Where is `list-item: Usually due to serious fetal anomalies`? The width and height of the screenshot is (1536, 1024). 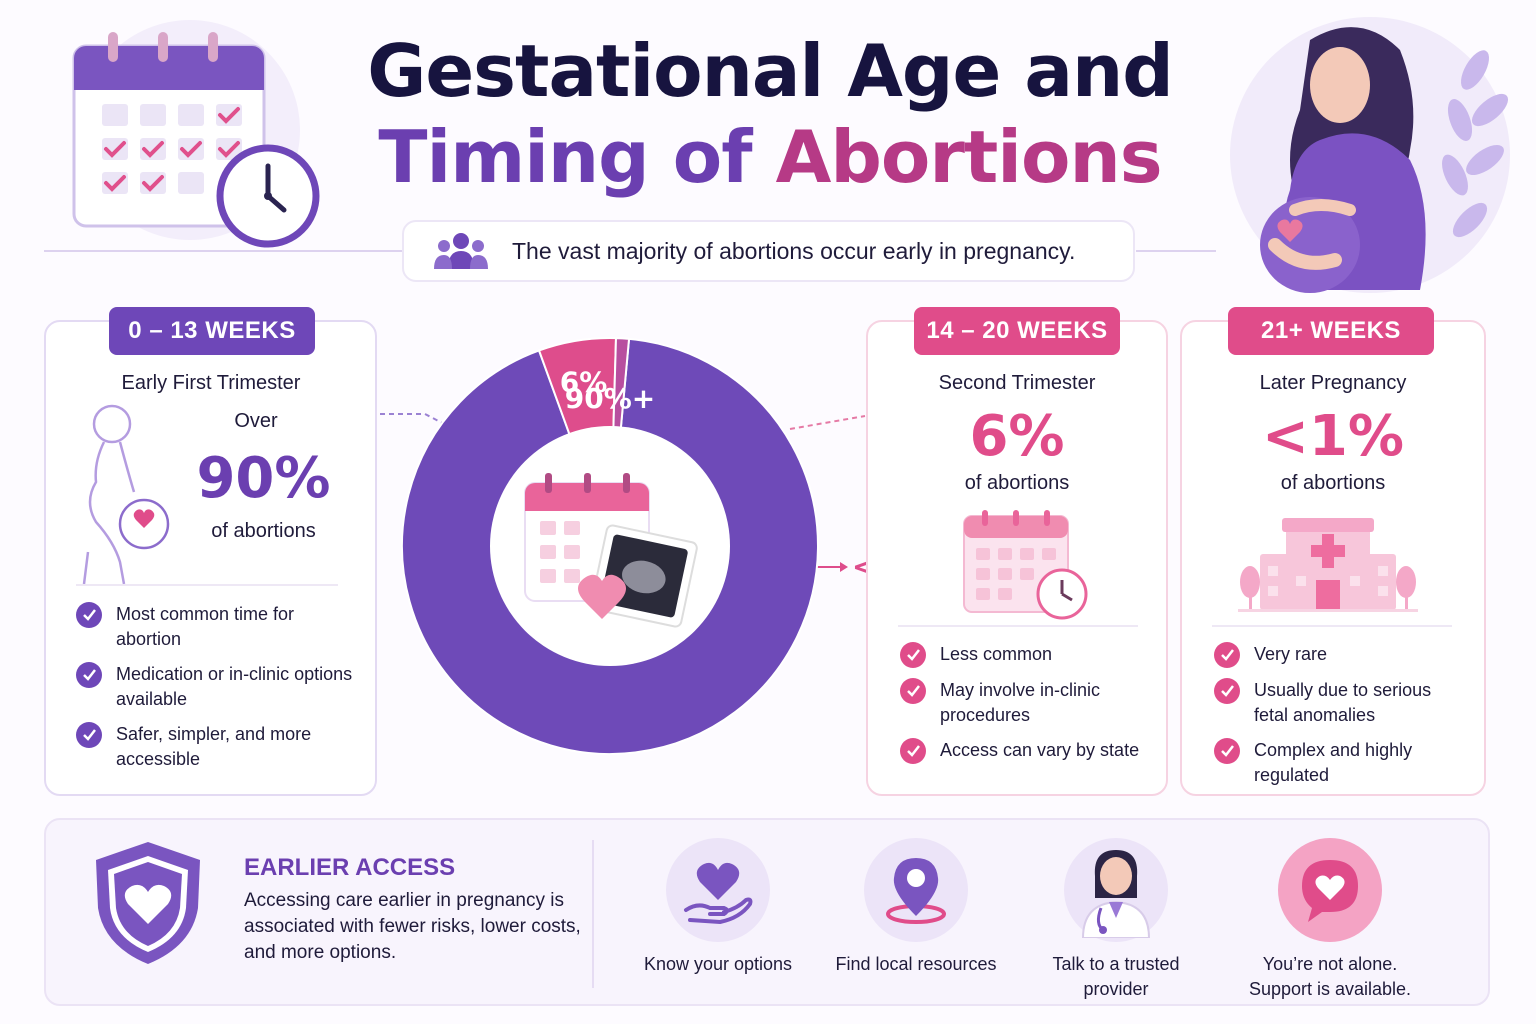
list-item: Usually due to serious fetal anomalies is located at coordinates (1339, 703).